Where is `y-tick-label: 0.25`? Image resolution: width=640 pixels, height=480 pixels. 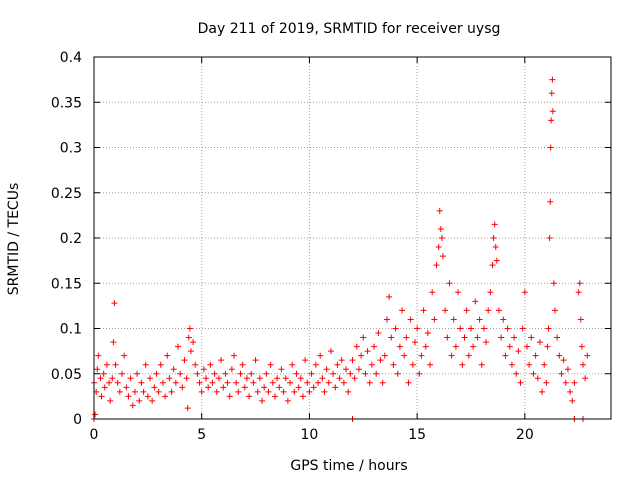 y-tick-label: 0.25 is located at coordinates (66, 194).